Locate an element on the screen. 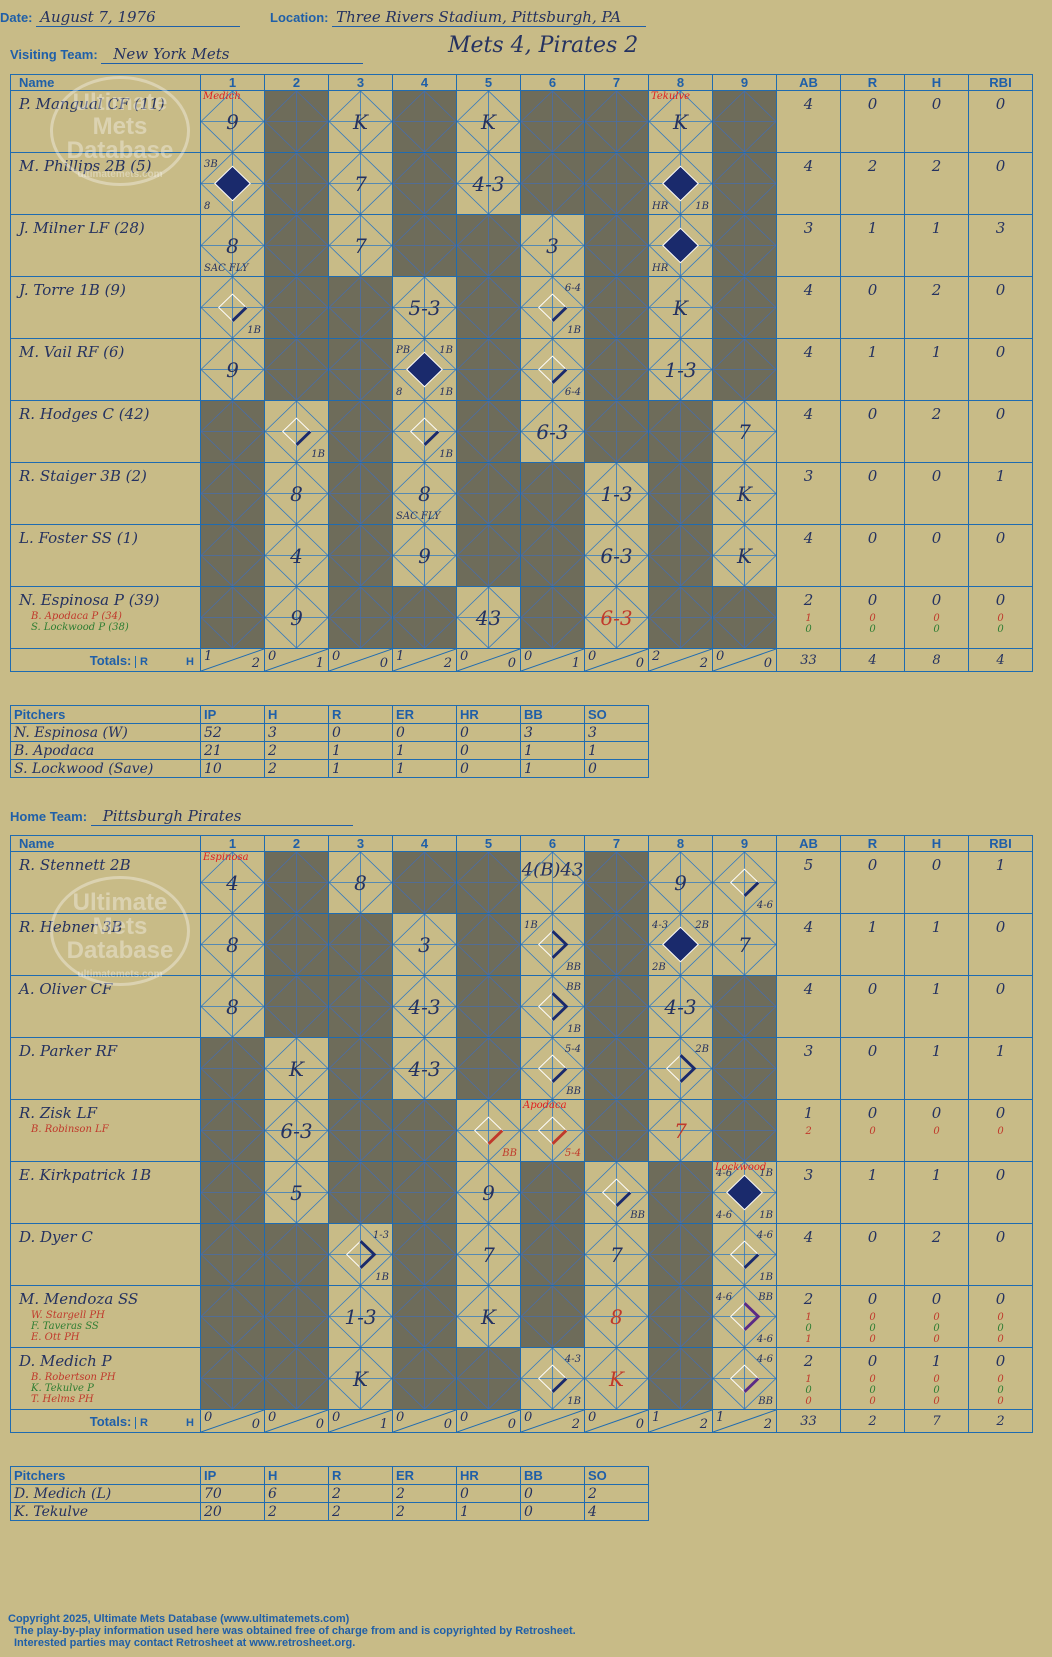 This screenshot has height=1657, width=1052. stat-value: 2 is located at coordinates (936, 290).